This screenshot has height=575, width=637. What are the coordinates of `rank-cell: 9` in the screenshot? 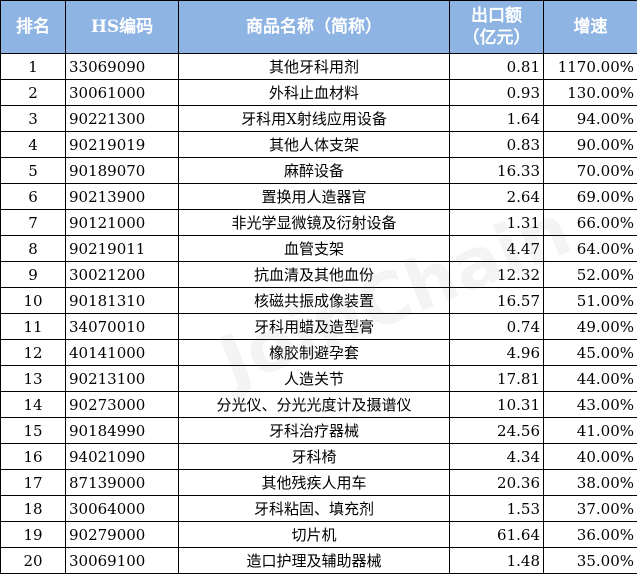 It's located at (33, 274).